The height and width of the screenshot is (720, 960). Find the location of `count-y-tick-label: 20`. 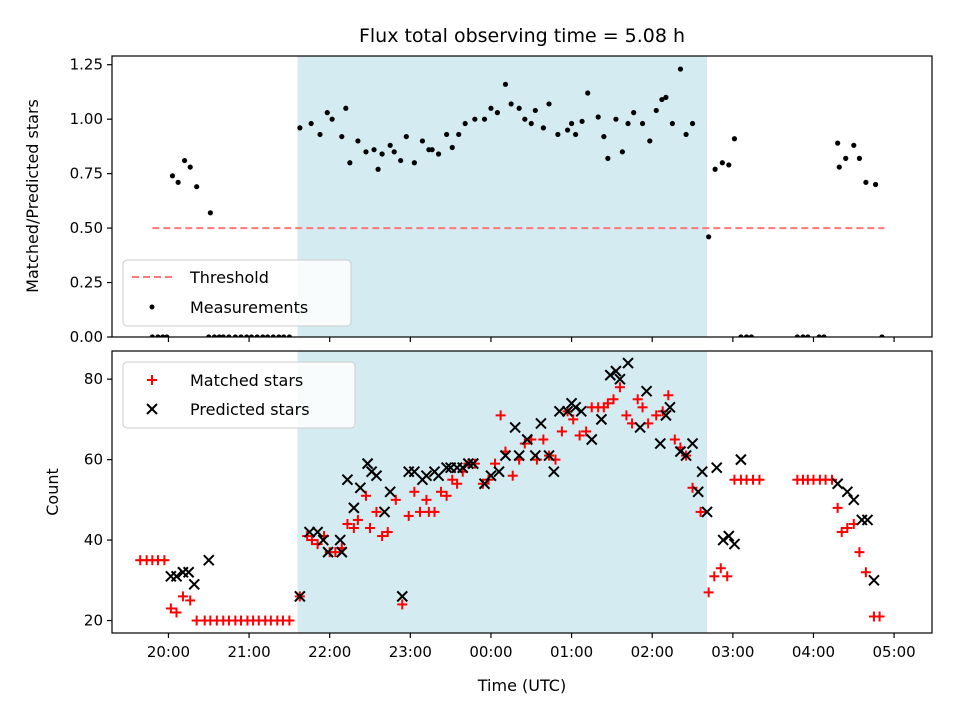

count-y-tick-label: 20 is located at coordinates (93, 621).